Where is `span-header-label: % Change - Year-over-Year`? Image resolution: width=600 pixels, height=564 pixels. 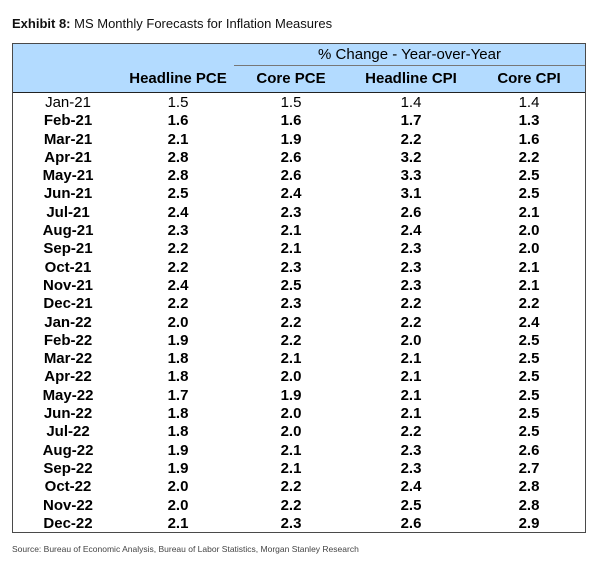
span-header-label: % Change - Year-over-Year is located at coordinates (409, 54).